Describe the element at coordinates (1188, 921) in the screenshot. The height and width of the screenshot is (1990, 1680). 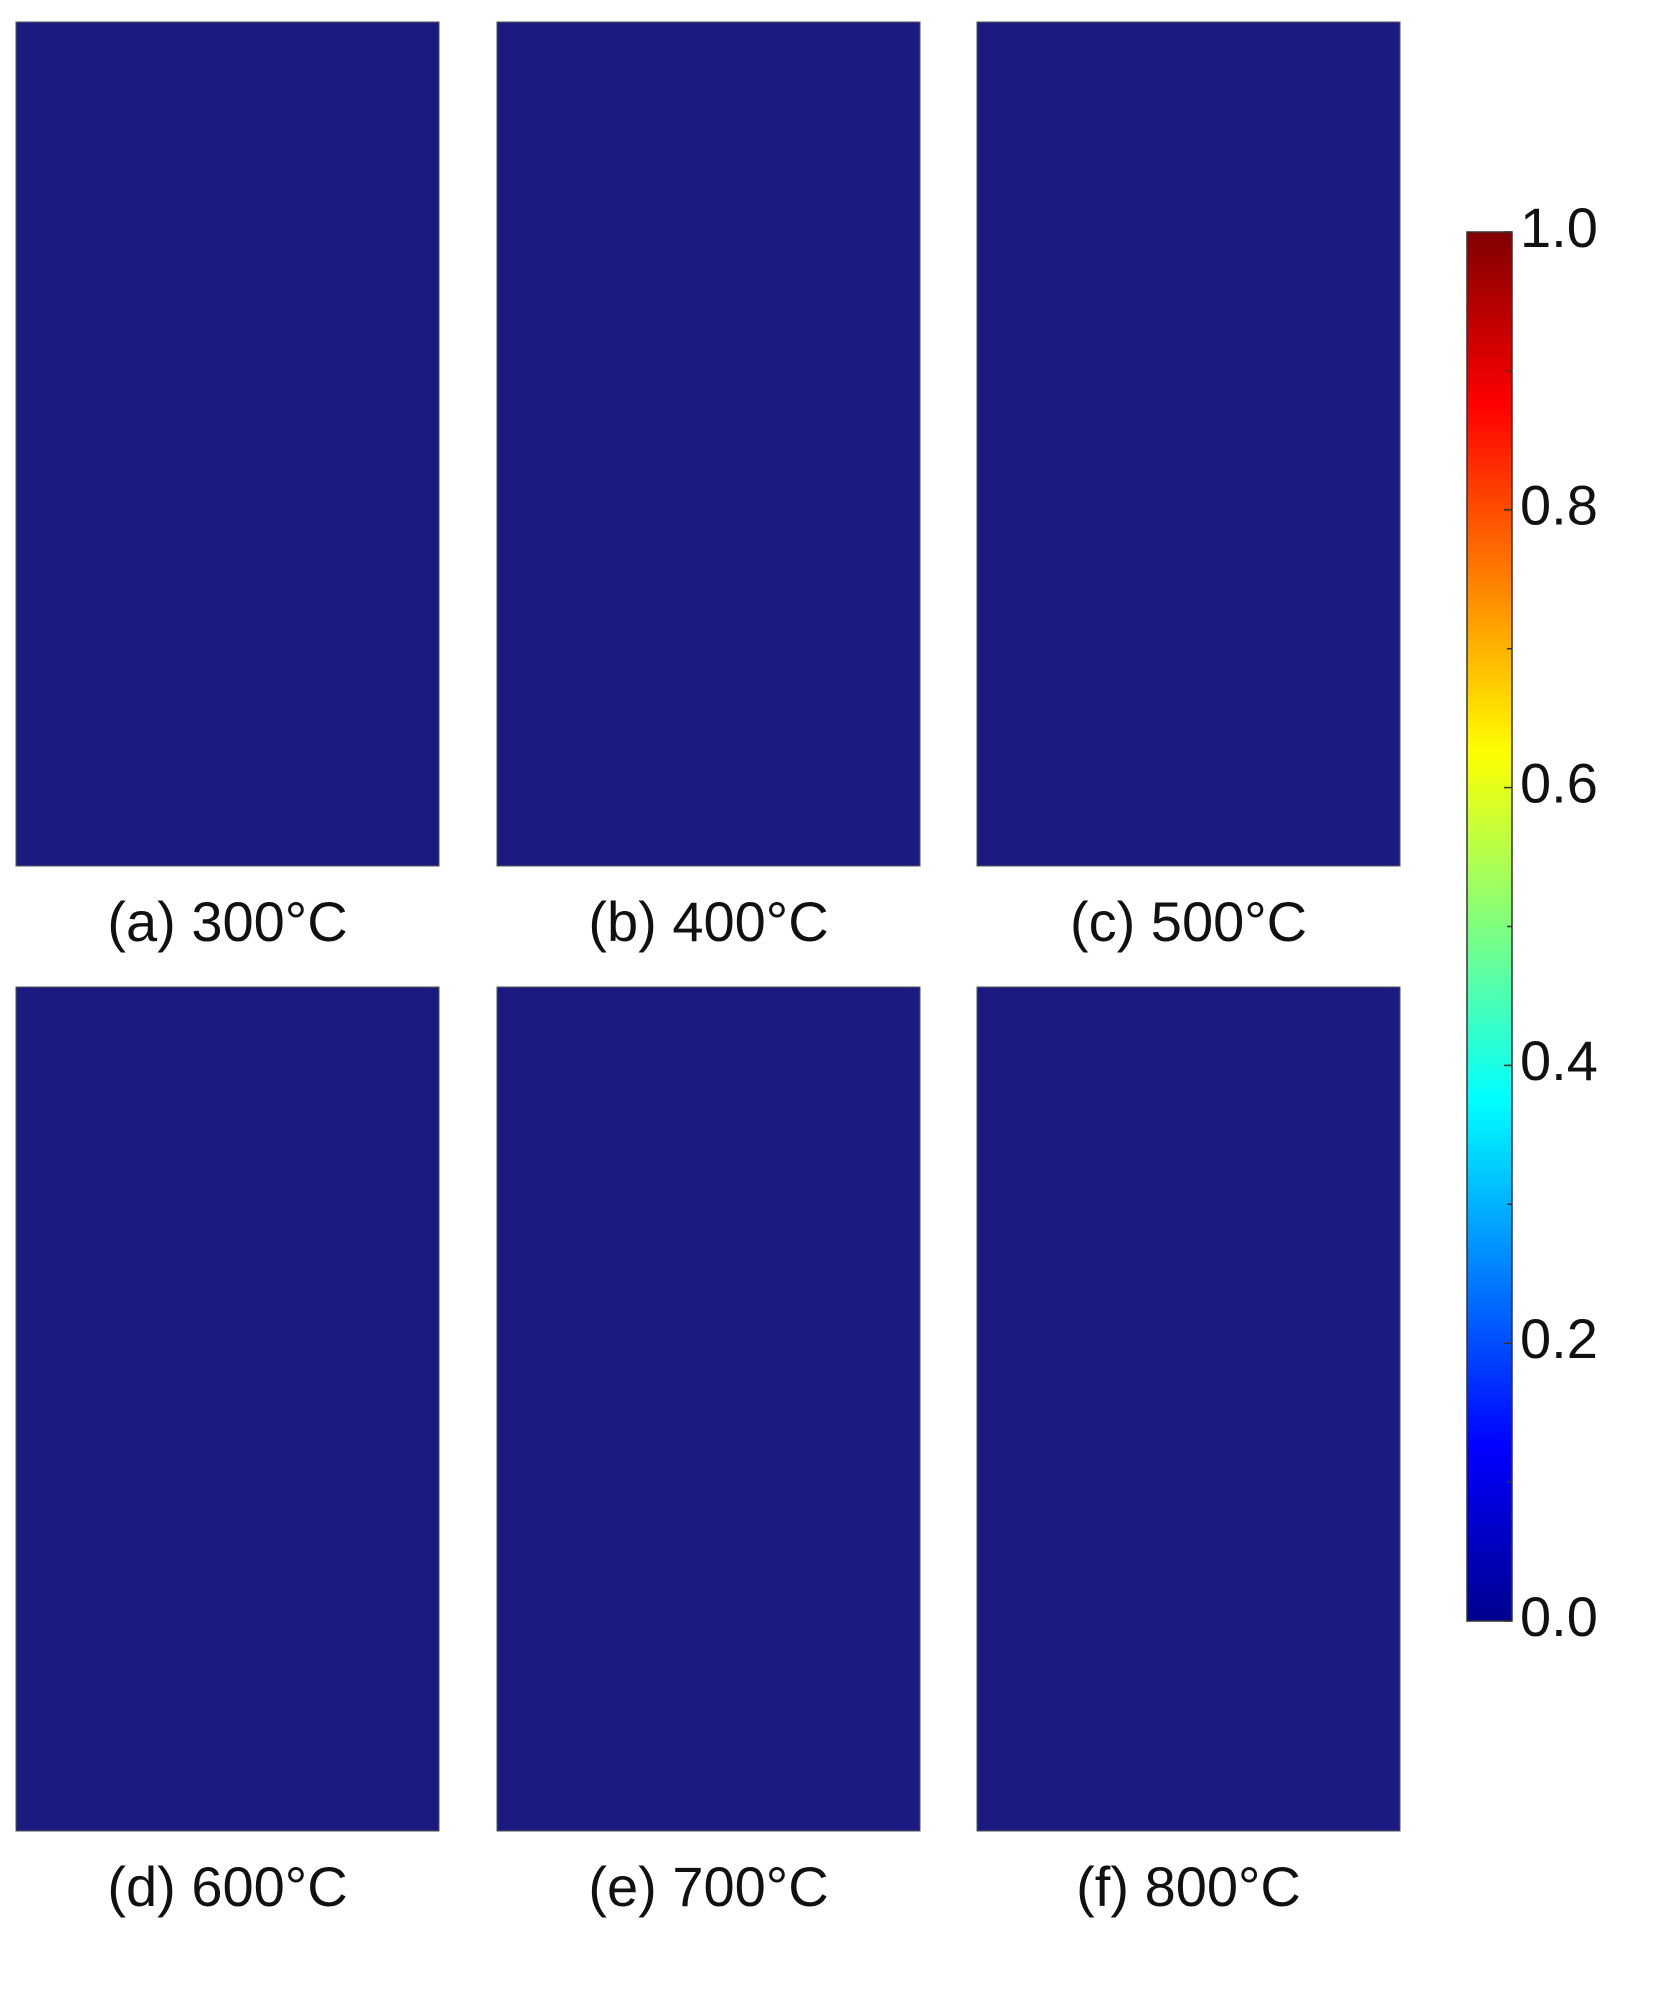
I see `panel-caption: (c) 500°C` at that location.